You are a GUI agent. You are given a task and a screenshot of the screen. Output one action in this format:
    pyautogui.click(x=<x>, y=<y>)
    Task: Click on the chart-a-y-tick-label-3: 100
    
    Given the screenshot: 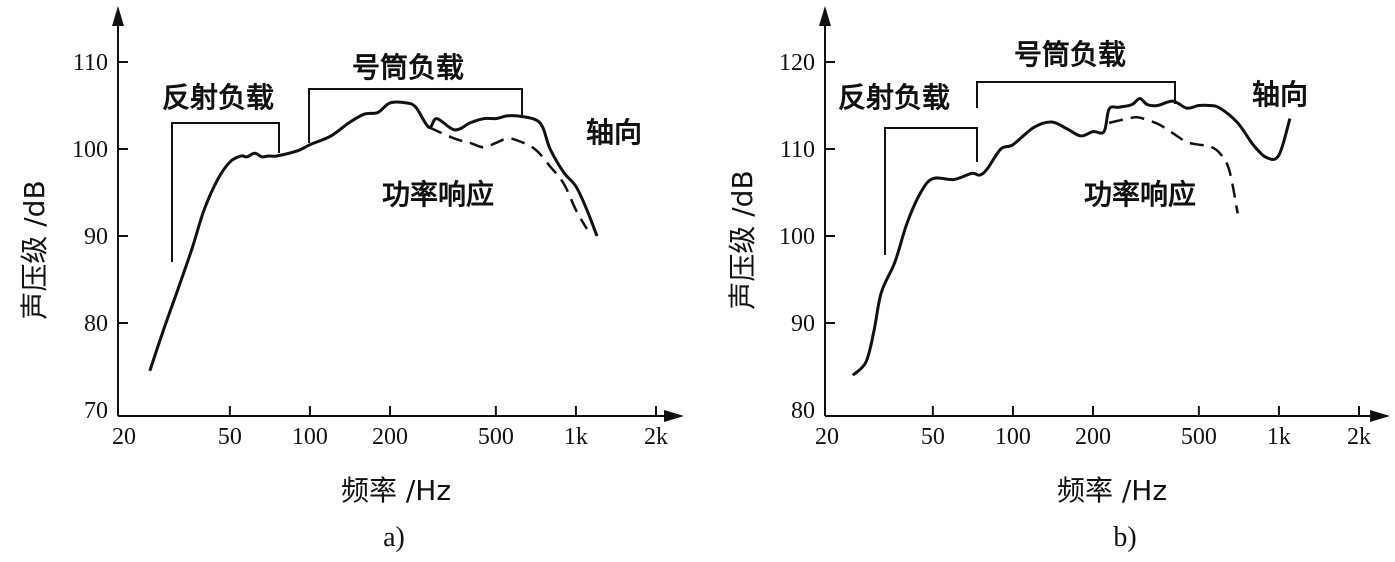 What is the action you would take?
    pyautogui.click(x=90, y=150)
    